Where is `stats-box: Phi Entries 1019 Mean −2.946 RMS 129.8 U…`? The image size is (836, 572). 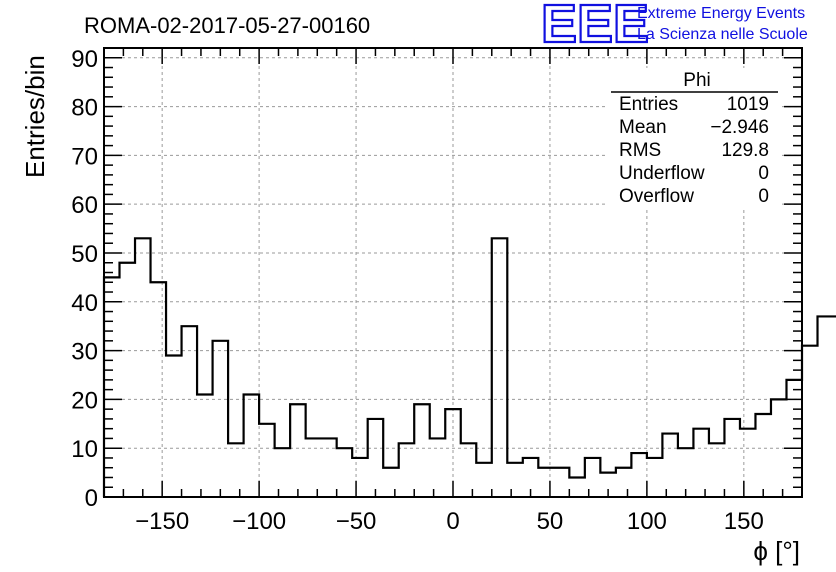 stats-box: Phi Entries 1019 Mean −2.946 RMS 129.8 U… is located at coordinates (694, 139).